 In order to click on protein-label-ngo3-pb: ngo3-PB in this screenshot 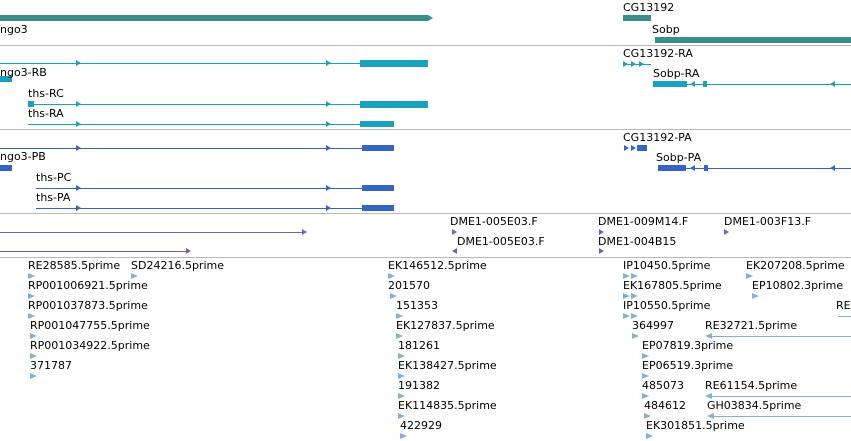, I will do `click(23, 156)`.